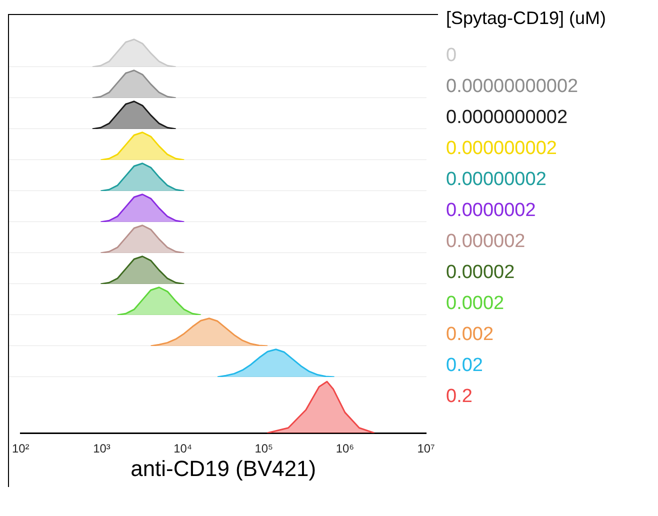 Image resolution: width=658 pixels, height=516 pixels. I want to click on text: 0.000002, so click(486, 242).